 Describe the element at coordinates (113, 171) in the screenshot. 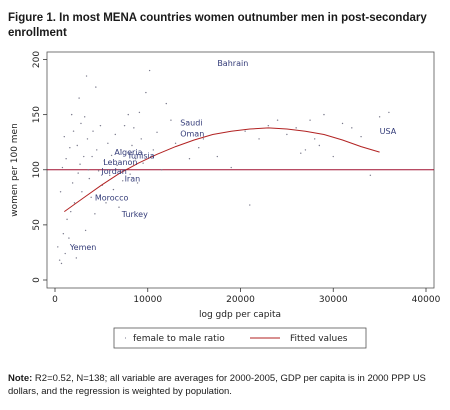

I see `country-label: Jordan` at that location.